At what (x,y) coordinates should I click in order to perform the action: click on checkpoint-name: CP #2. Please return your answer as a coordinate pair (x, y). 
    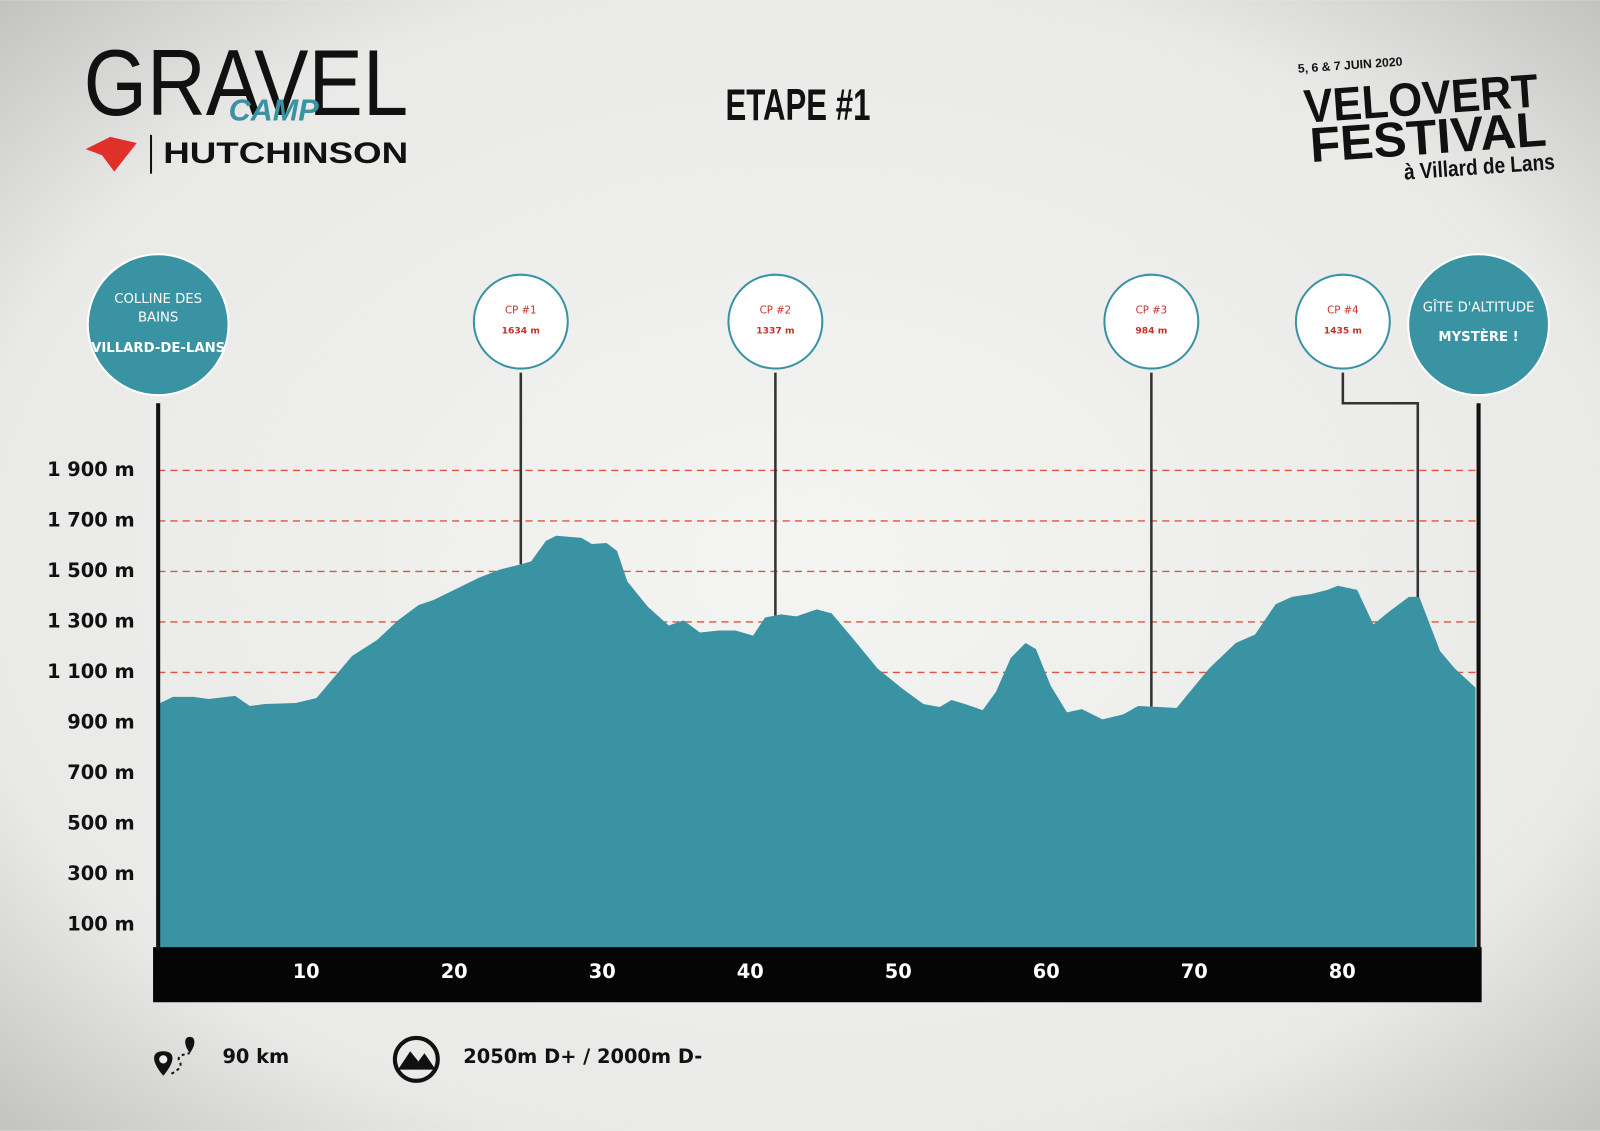
    Looking at the image, I should click on (776, 310).